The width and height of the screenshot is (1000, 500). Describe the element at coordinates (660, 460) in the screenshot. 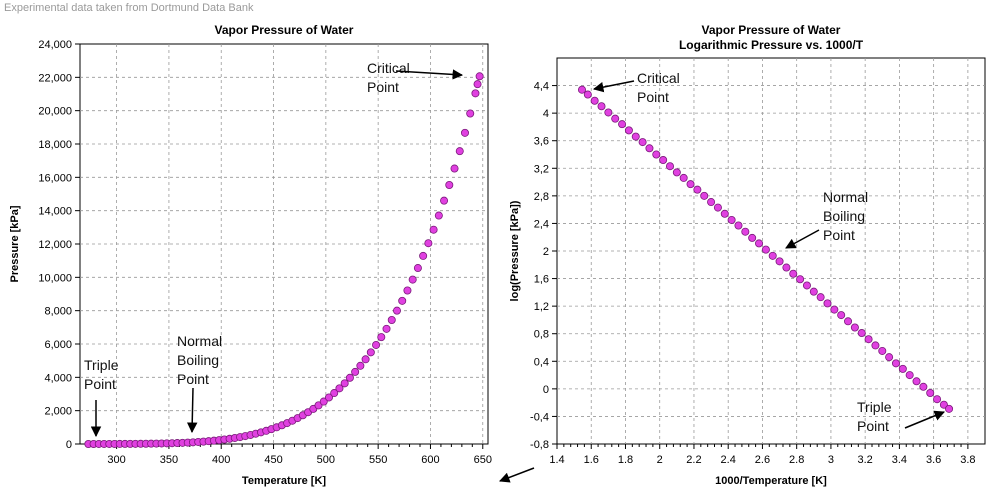

I see `chart2-x-tick-label: 2` at that location.